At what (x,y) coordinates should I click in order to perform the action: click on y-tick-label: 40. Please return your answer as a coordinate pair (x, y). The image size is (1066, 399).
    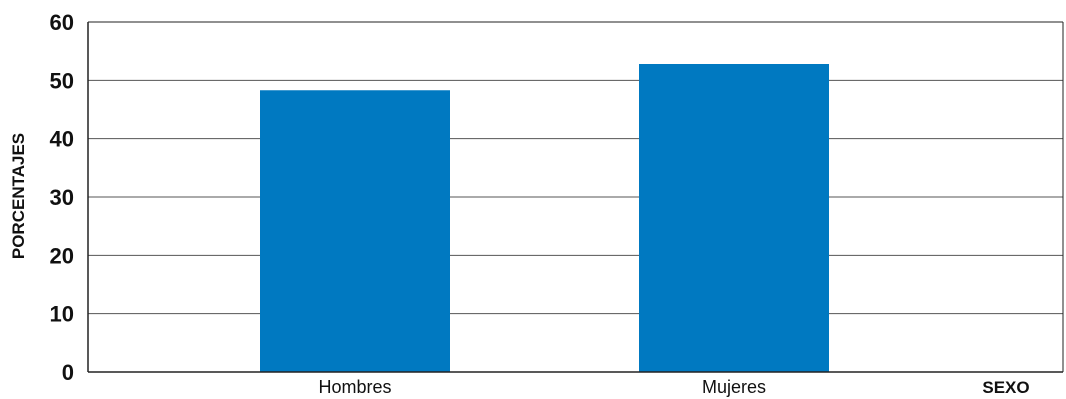
    Looking at the image, I should click on (62, 139).